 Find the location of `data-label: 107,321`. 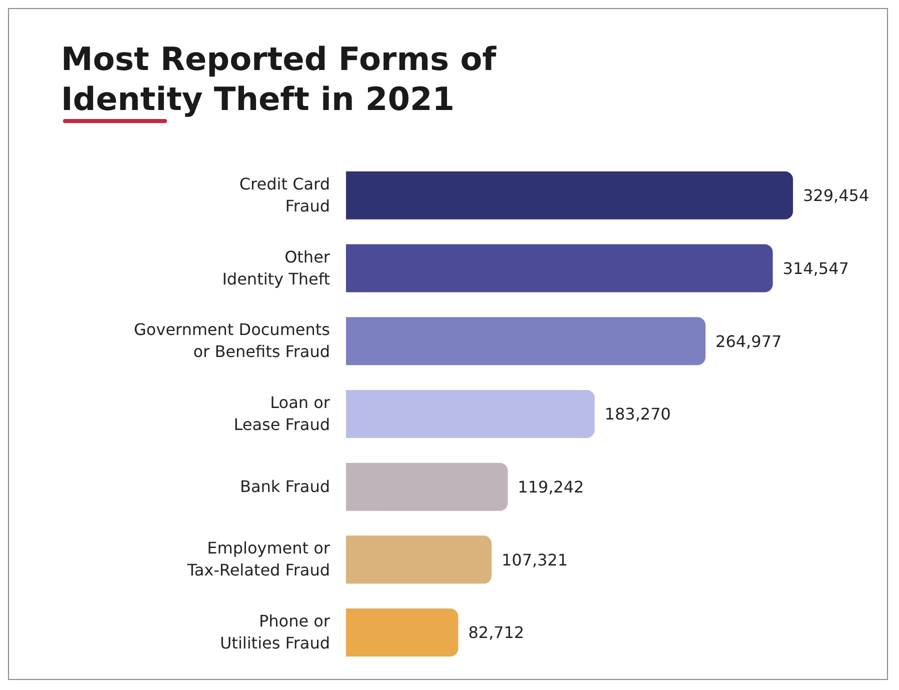

data-label: 107,321 is located at coordinates (535, 560).